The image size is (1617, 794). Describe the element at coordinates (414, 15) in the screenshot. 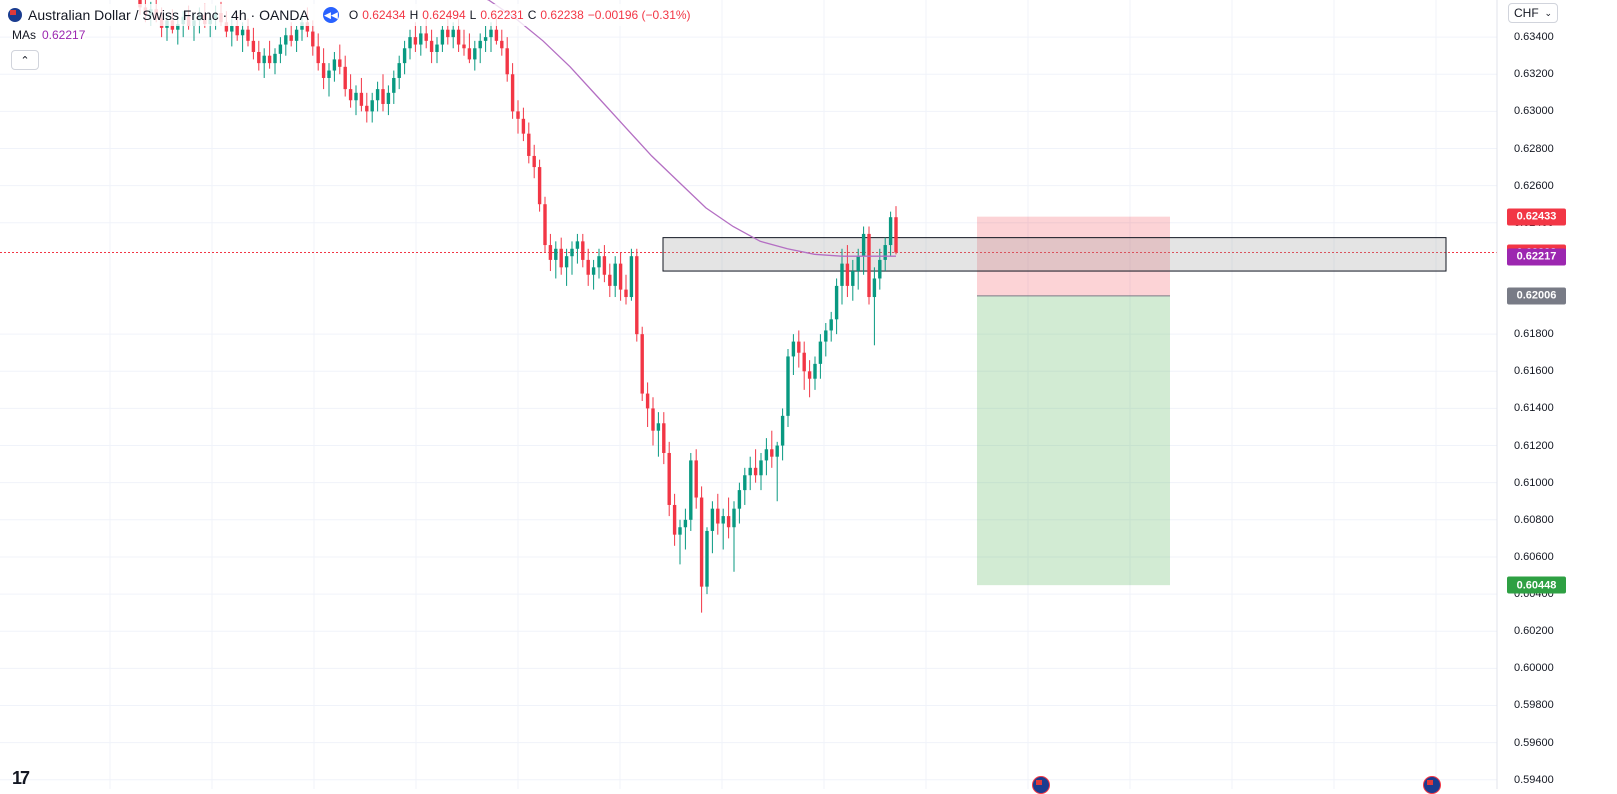

I see `high-label: H` at that location.